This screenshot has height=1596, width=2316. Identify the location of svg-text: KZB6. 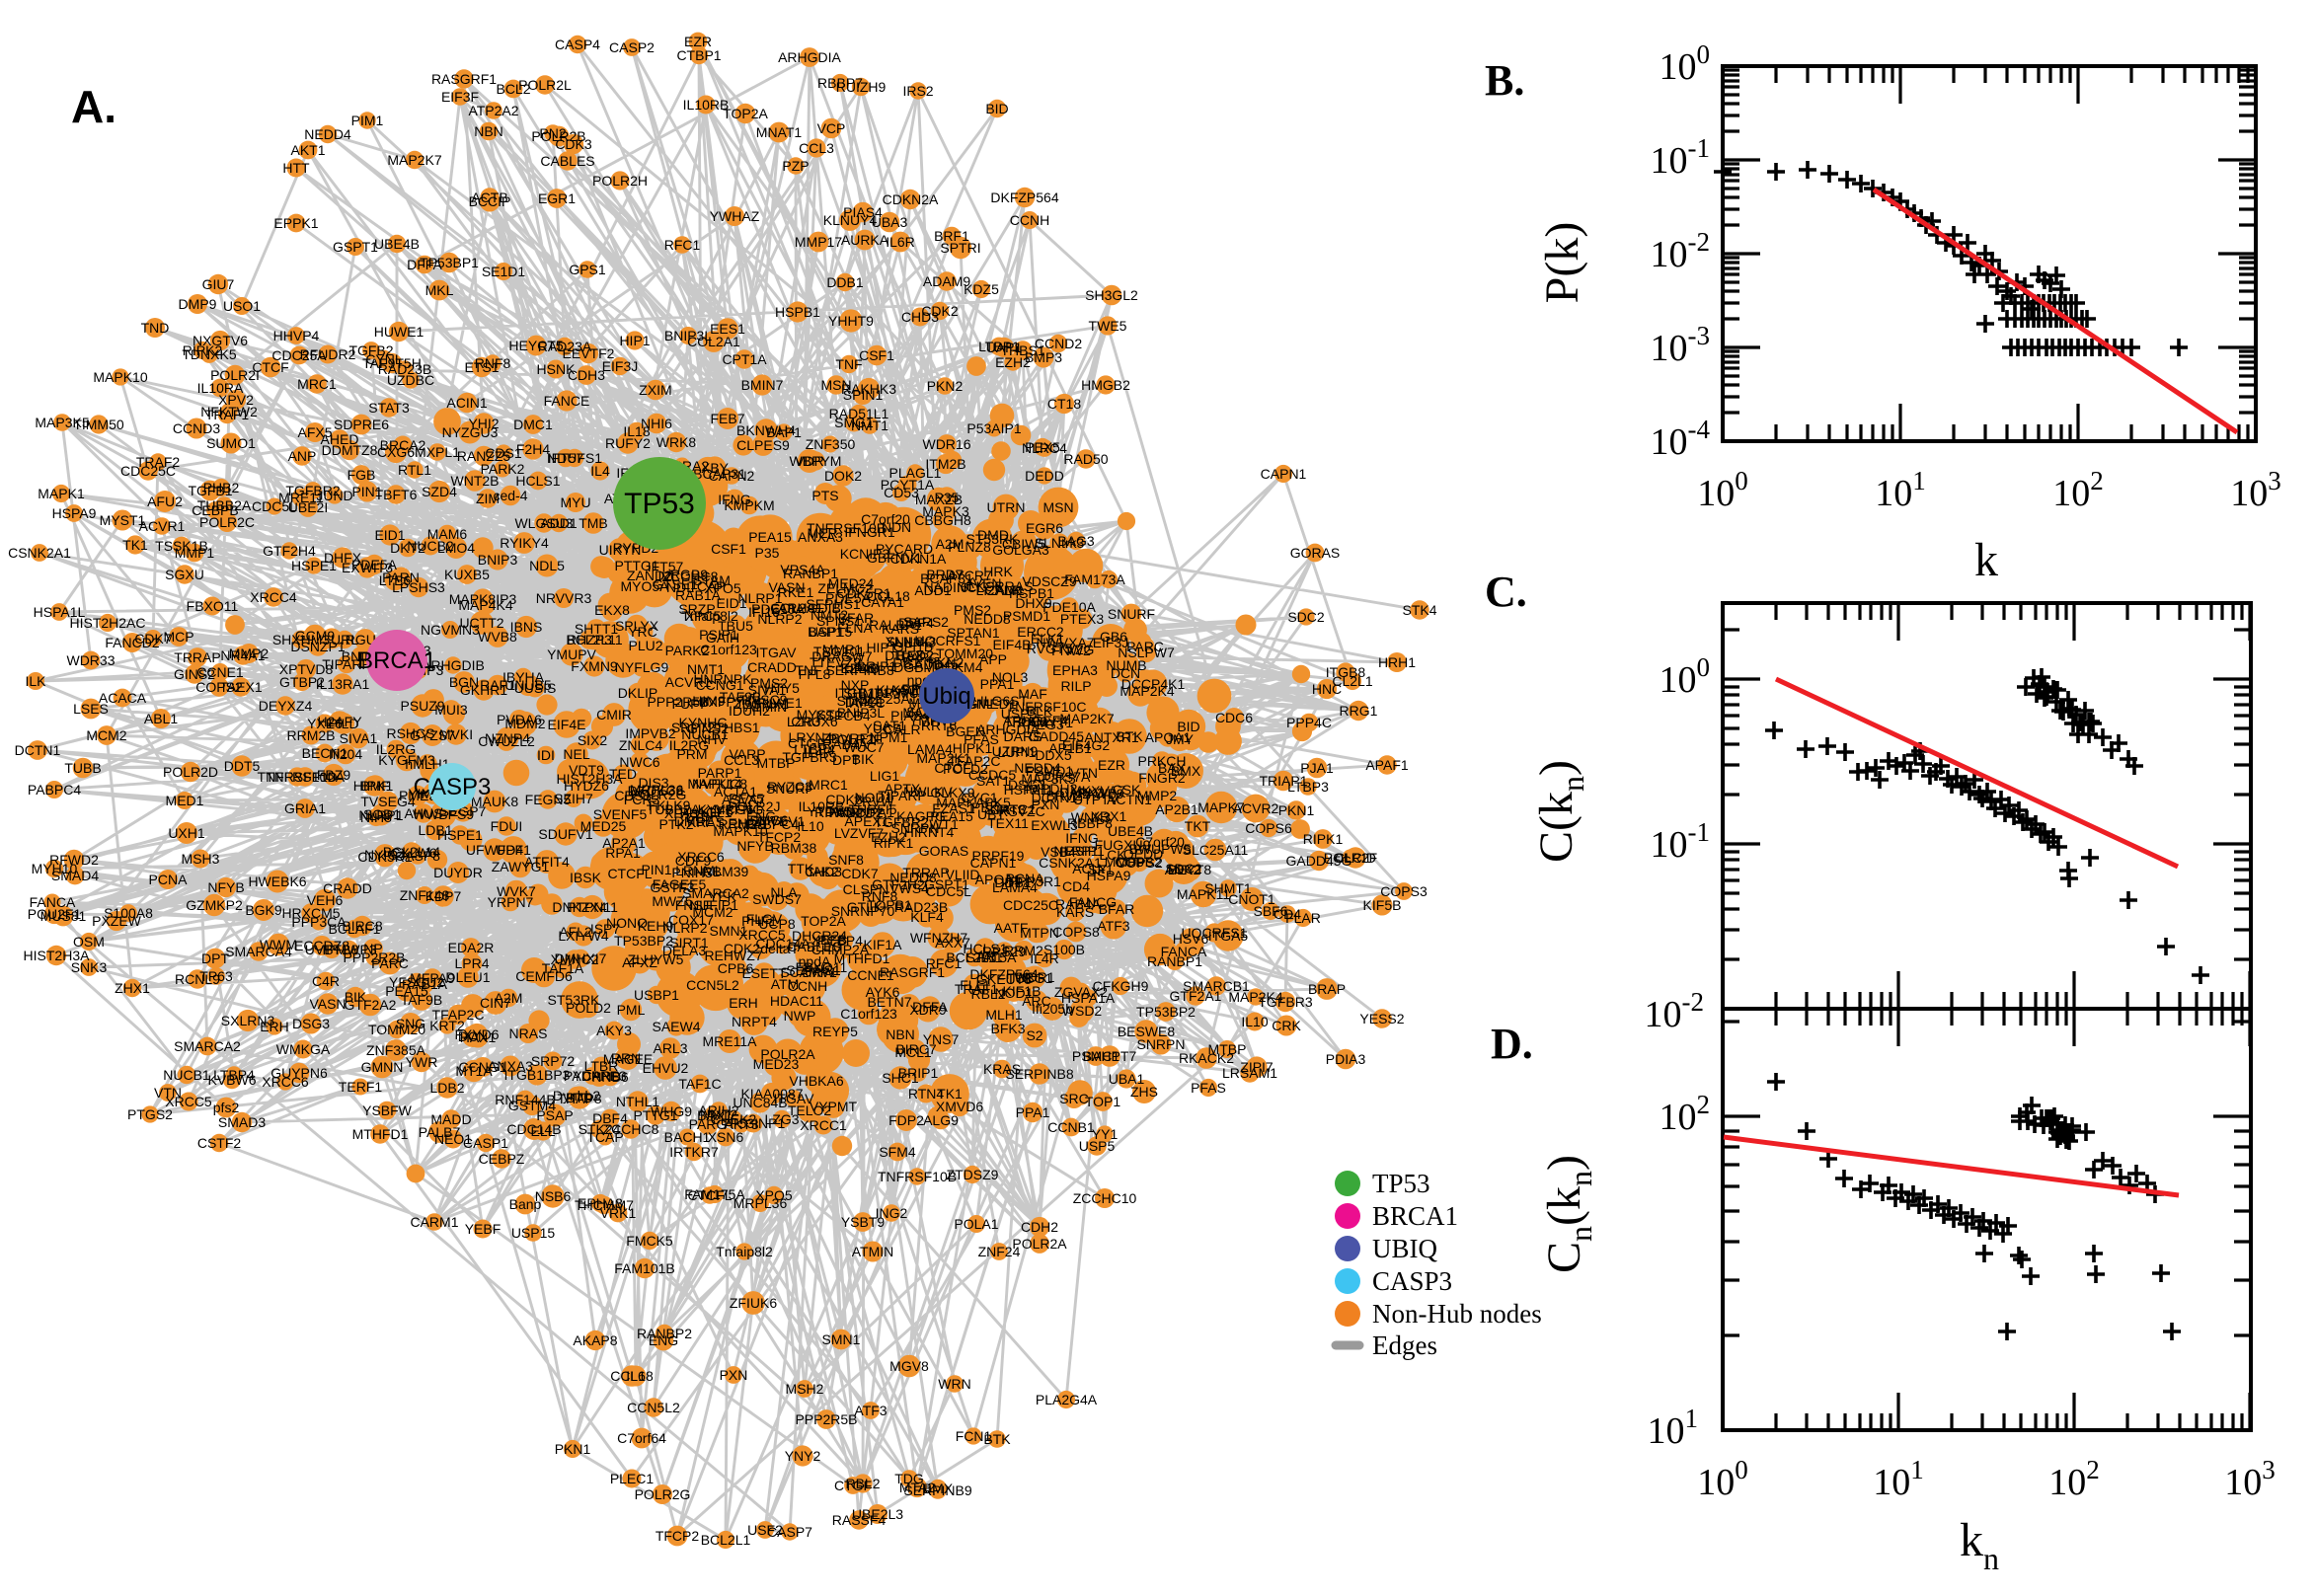
(857, 668).